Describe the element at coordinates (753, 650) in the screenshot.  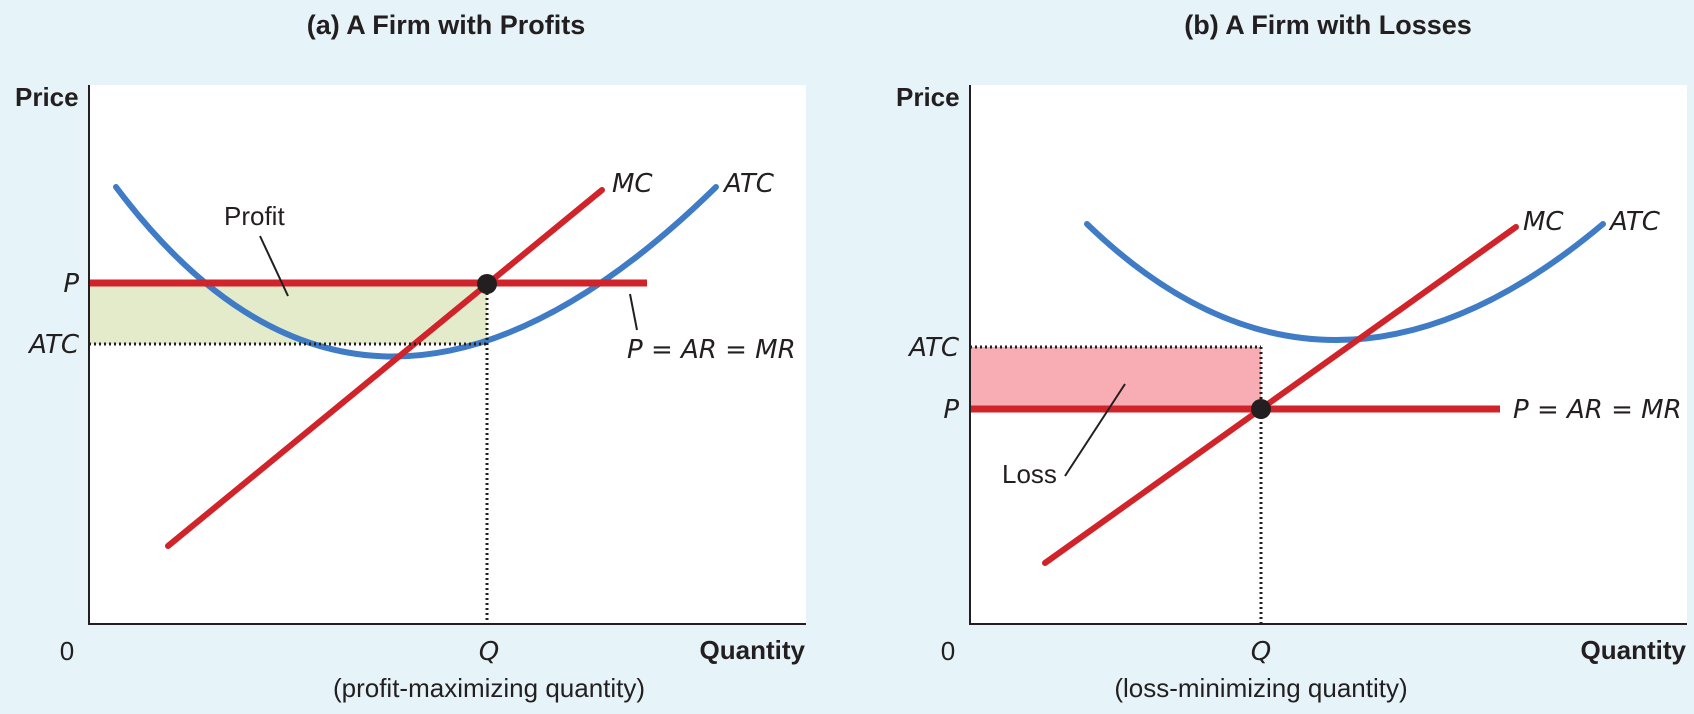
I see `panel-a-x-axis-label: Quantity` at that location.